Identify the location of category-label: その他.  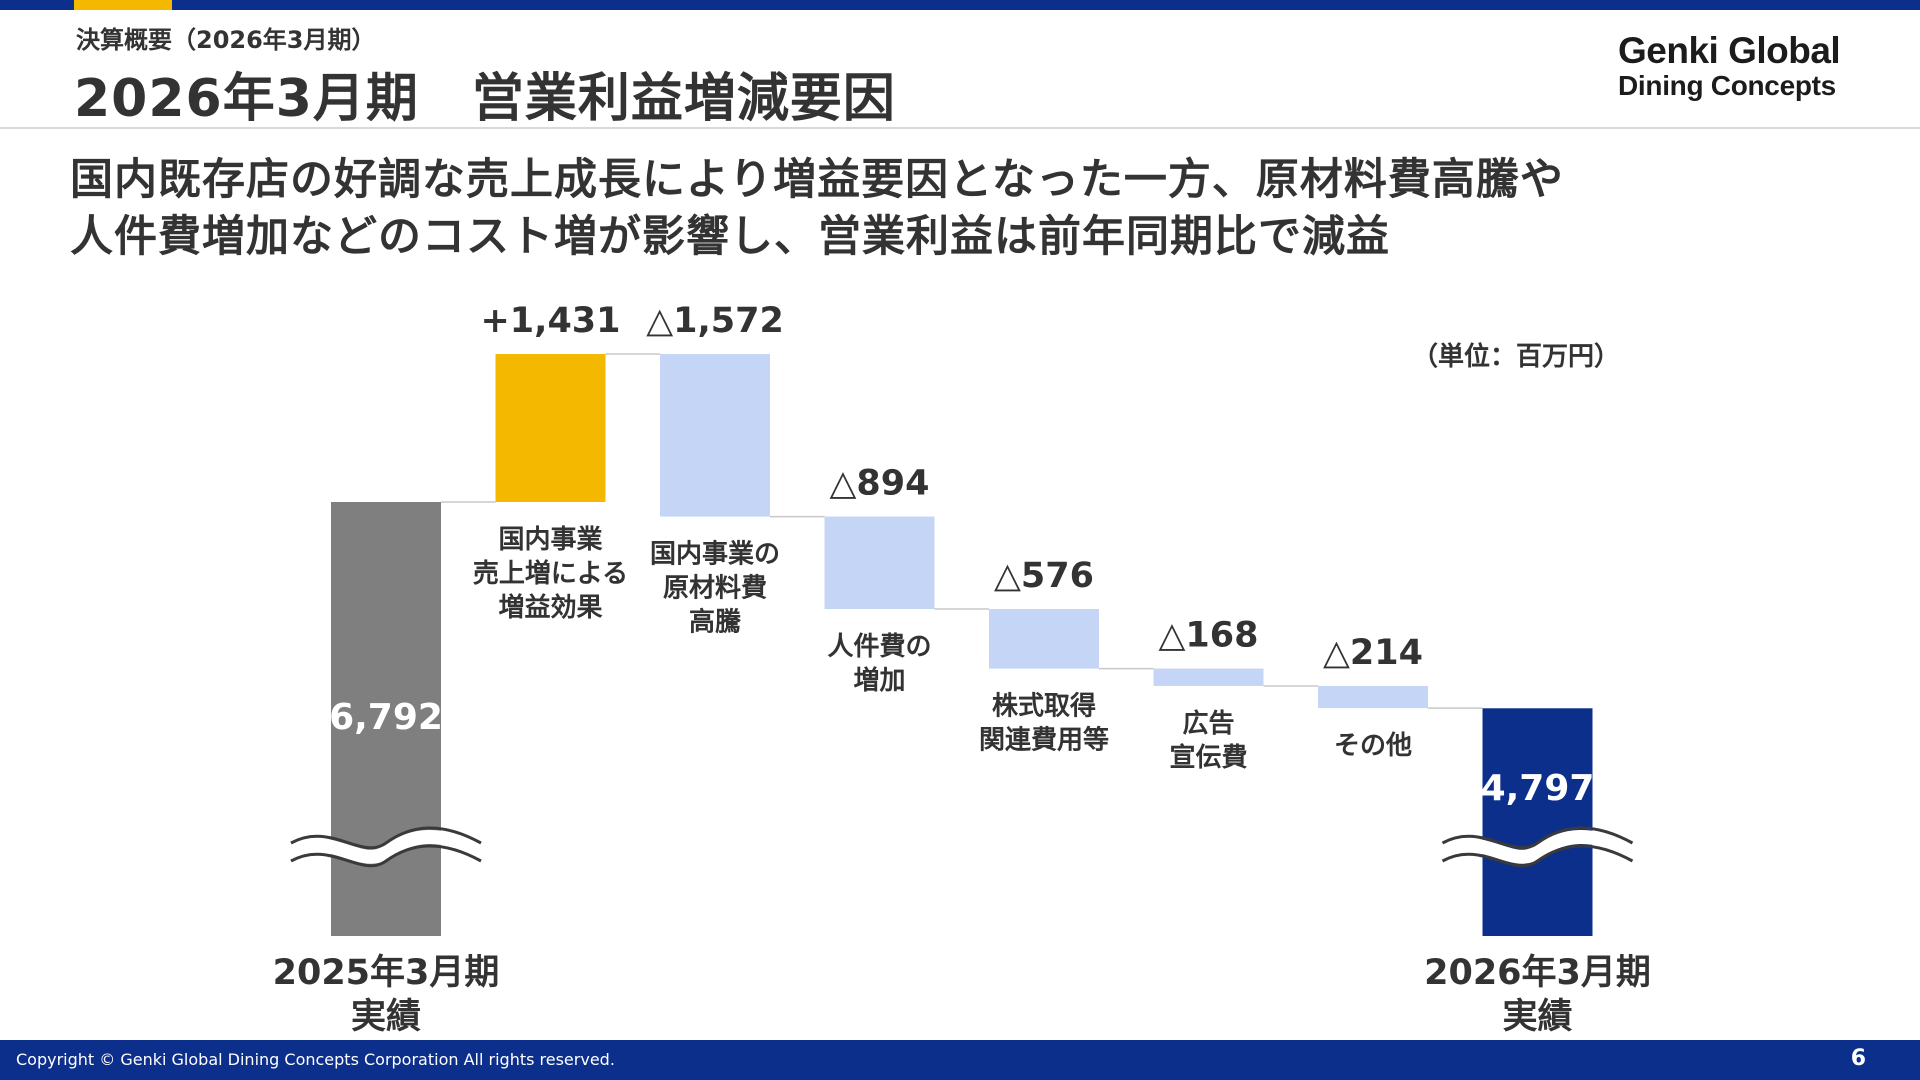
(1373, 746).